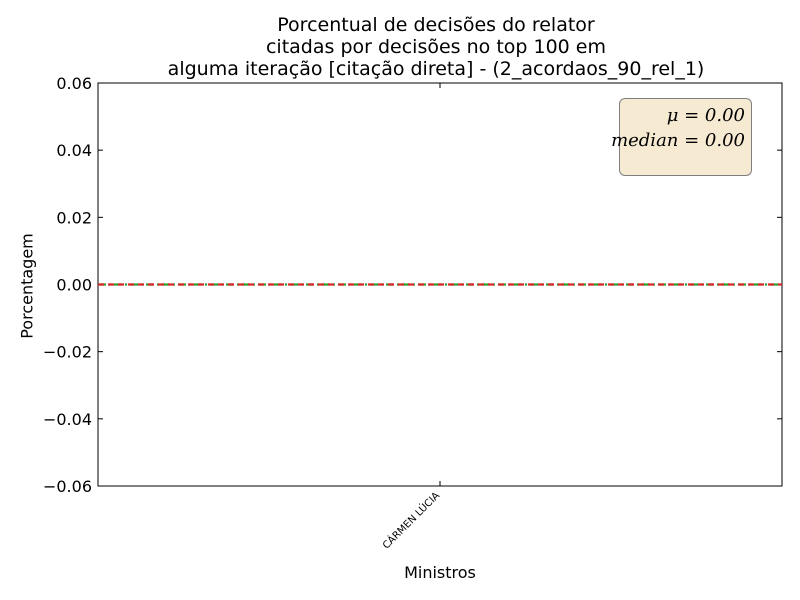  I want to click on y-tick-label: 0.00, so click(74, 285).